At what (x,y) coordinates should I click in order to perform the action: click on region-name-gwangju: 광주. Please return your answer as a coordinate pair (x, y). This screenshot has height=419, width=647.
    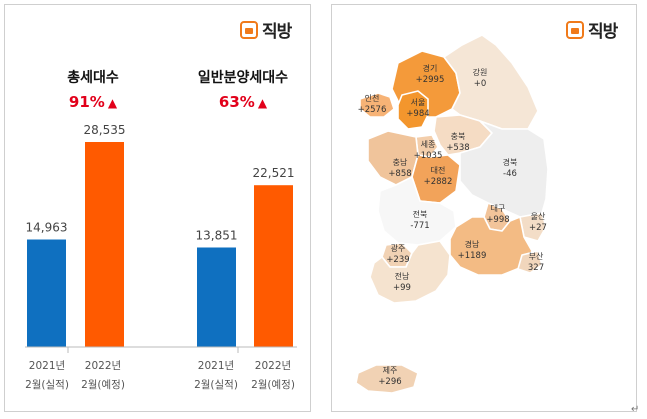
    Looking at the image, I should click on (398, 248).